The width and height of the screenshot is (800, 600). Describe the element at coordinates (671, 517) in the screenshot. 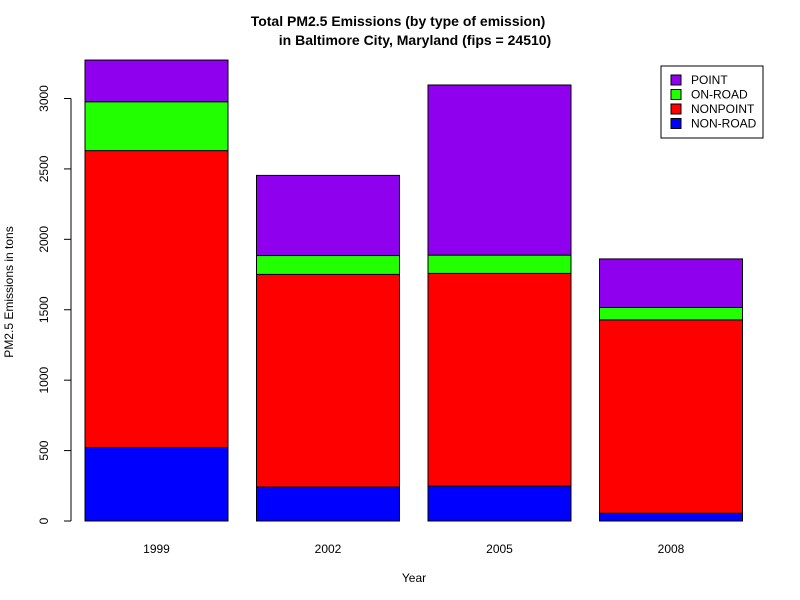

I see `bar-non-road-2008` at that location.